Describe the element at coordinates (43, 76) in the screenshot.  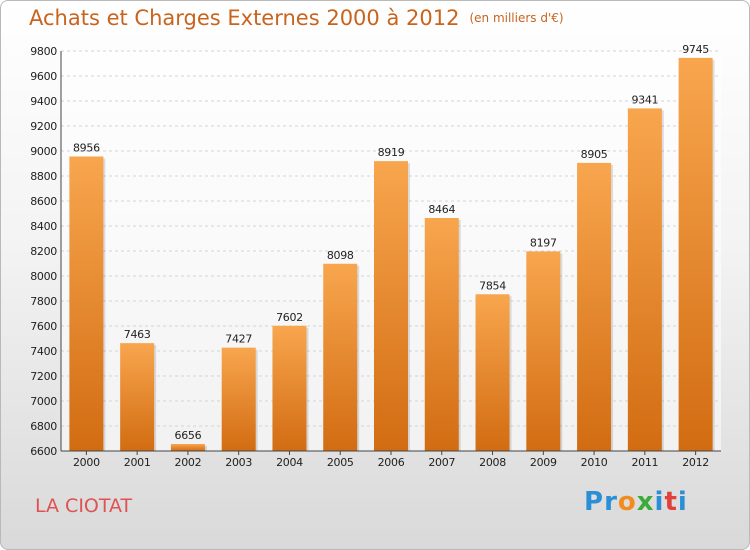
I see `y-tick-label: 9600` at that location.